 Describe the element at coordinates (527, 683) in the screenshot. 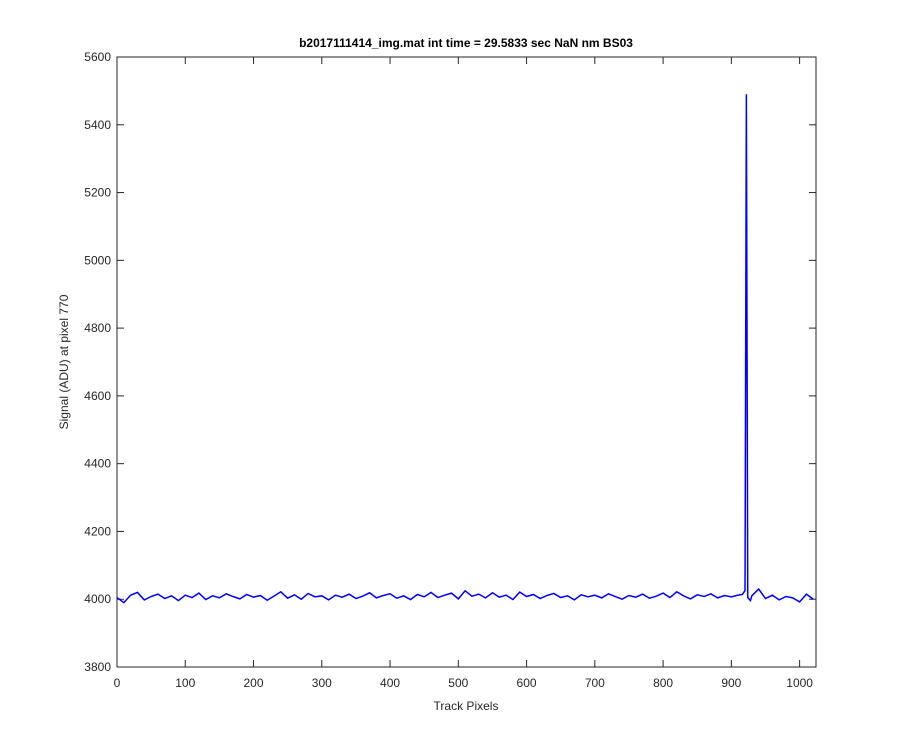

I see `x-tick-label: 600` at that location.